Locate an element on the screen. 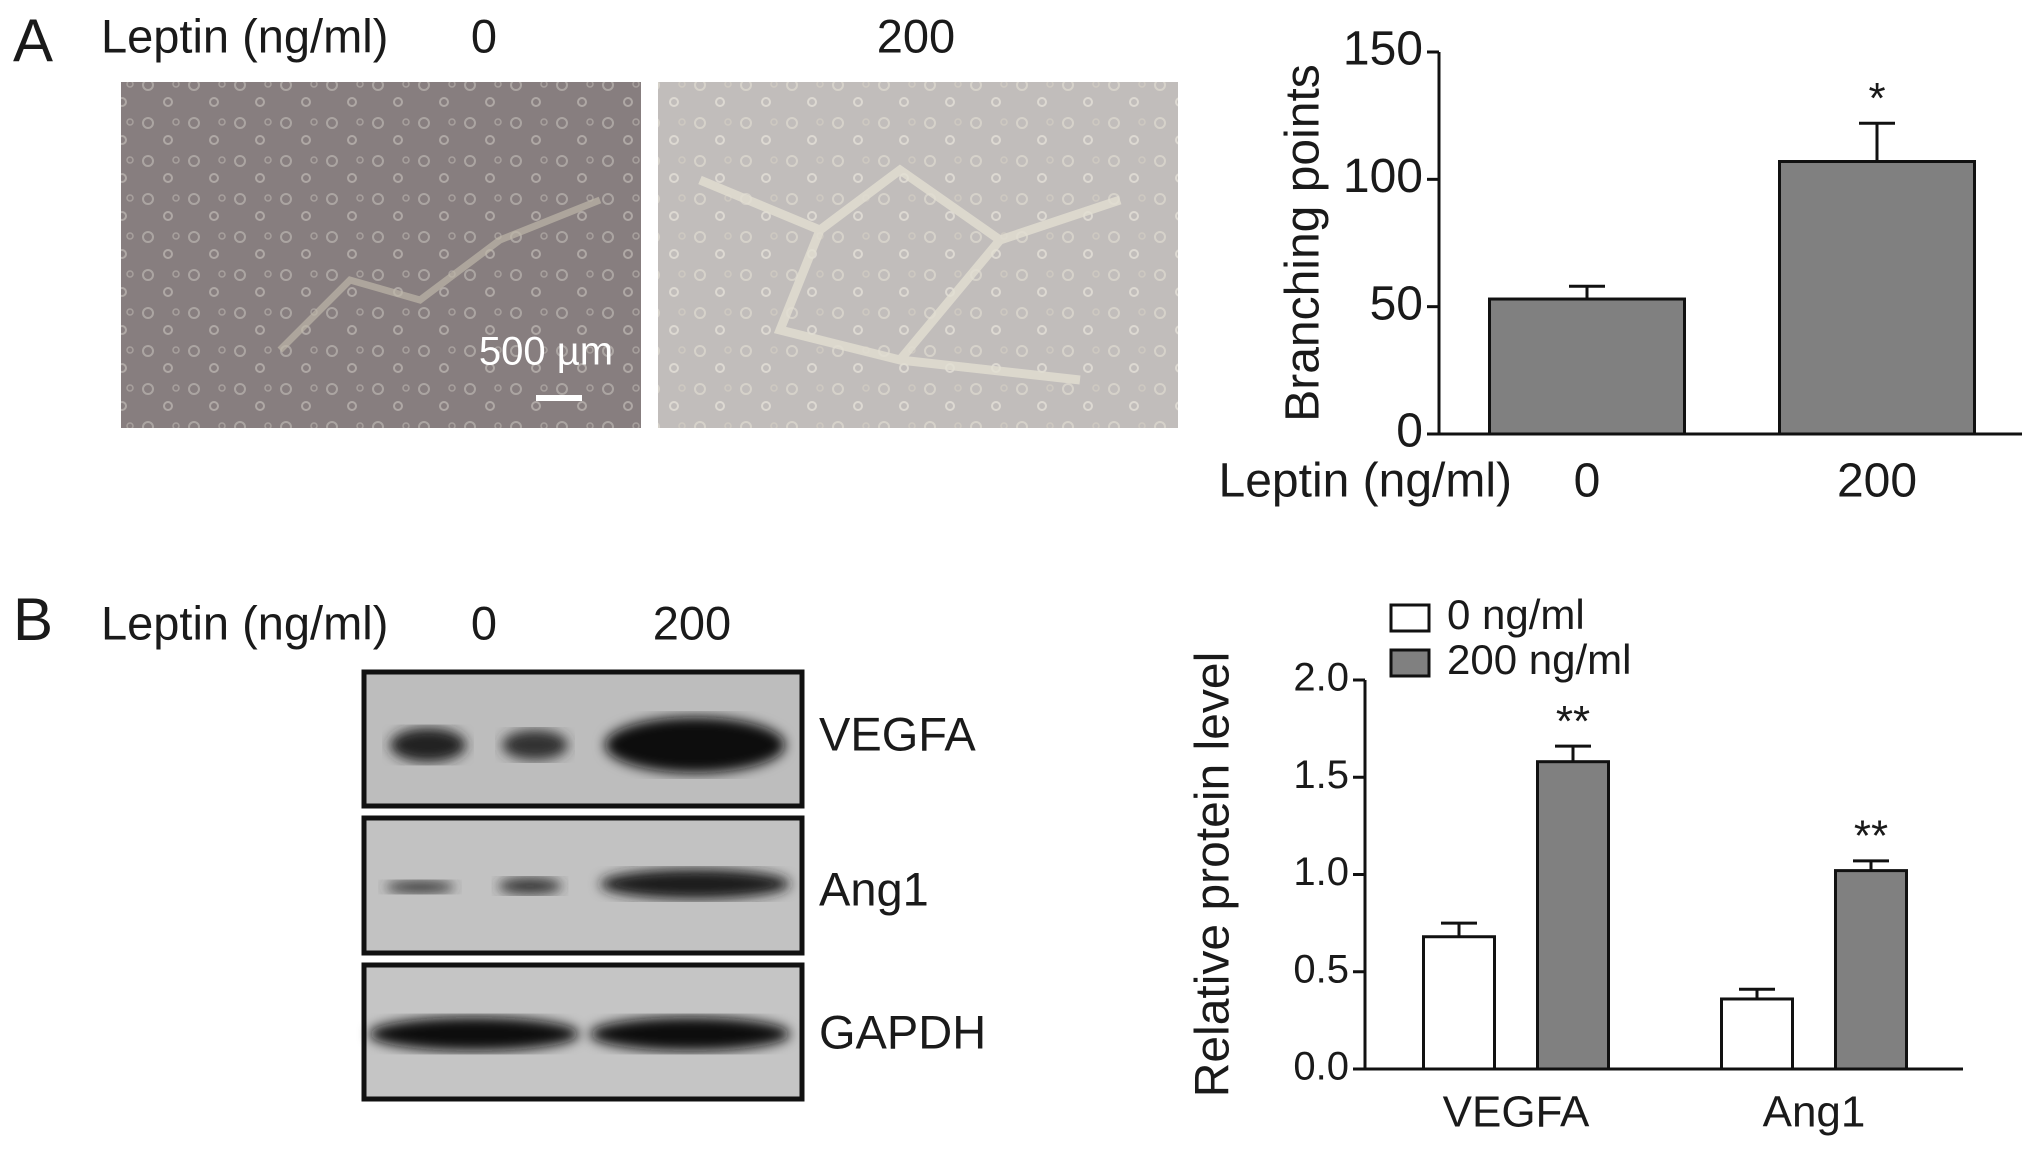 The image size is (2031, 1150). y-tick-label: 0.5 is located at coordinates (1321, 969).